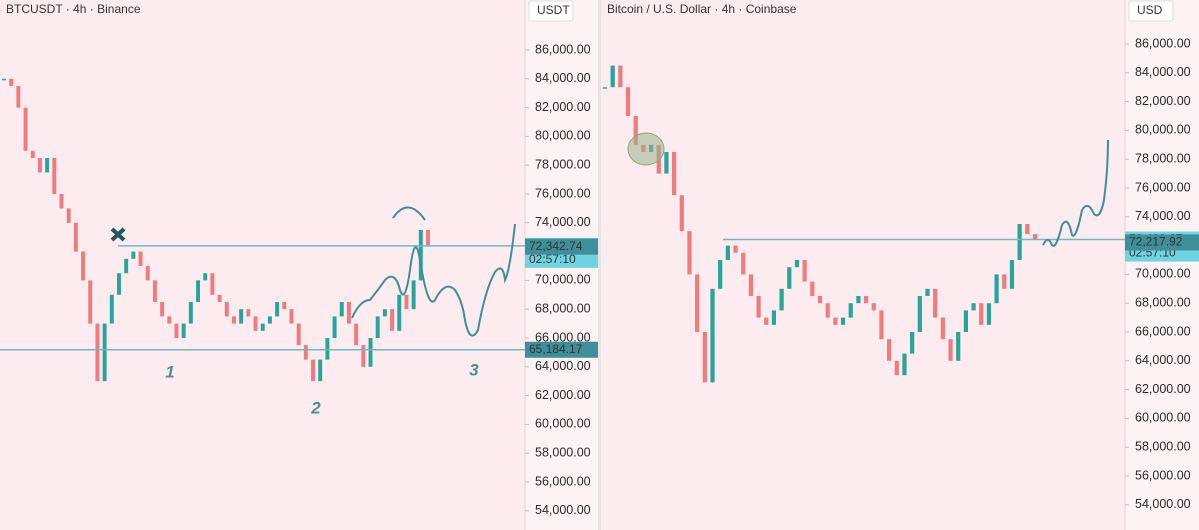  I want to click on chart-title: BTCUSDT · 4h · Binance, so click(73, 9).